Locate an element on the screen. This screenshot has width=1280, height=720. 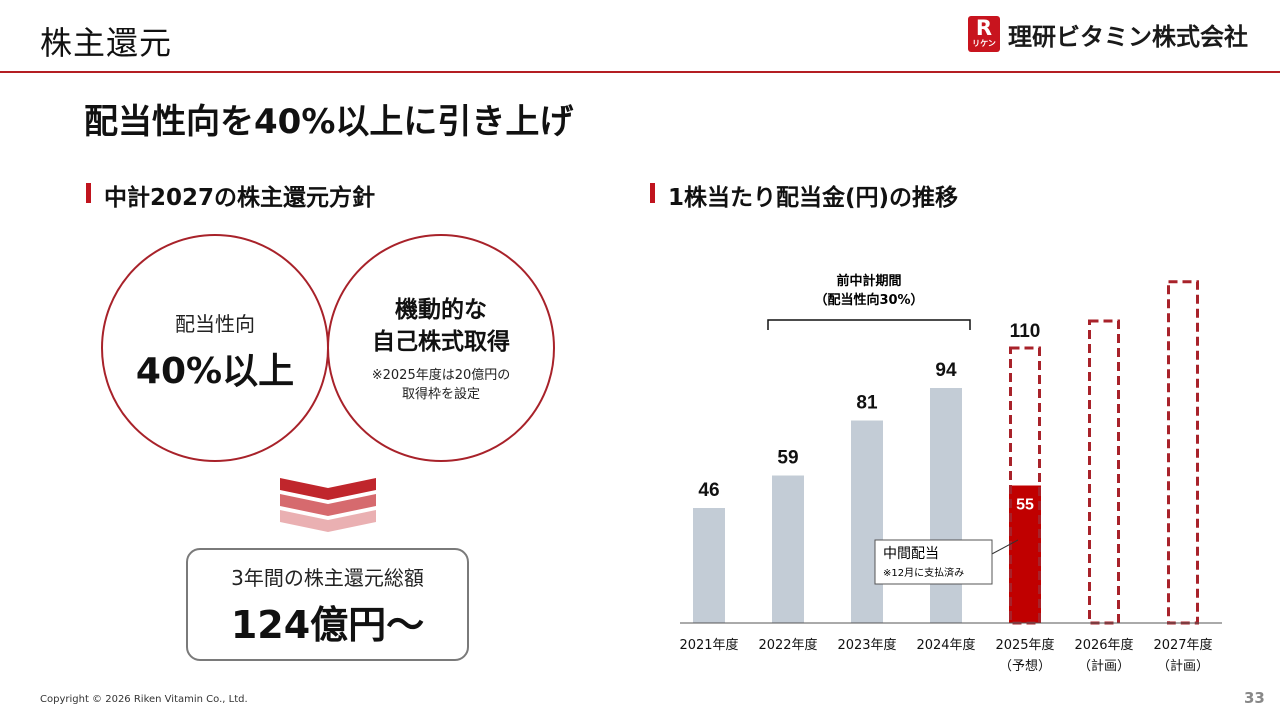
company-logo: R リケン 理研ビタミン株式会社 is located at coordinates (1108, 34).